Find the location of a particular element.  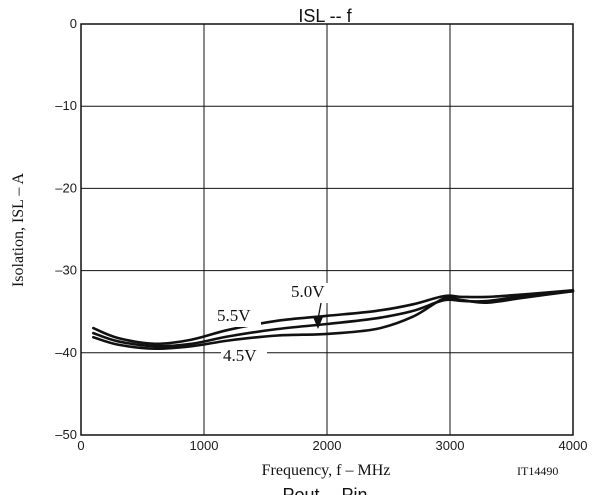

y-tick-label: –50 is located at coordinates (66, 434).